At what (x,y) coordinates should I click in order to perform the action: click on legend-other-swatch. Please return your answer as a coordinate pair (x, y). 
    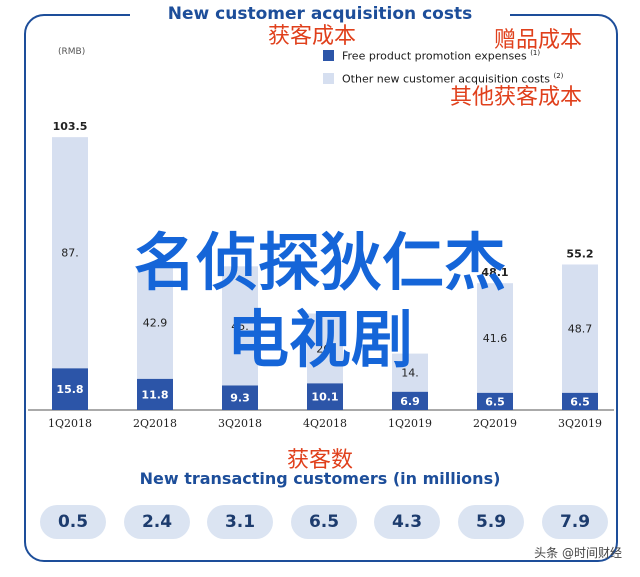
    Looking at the image, I should click on (328, 79).